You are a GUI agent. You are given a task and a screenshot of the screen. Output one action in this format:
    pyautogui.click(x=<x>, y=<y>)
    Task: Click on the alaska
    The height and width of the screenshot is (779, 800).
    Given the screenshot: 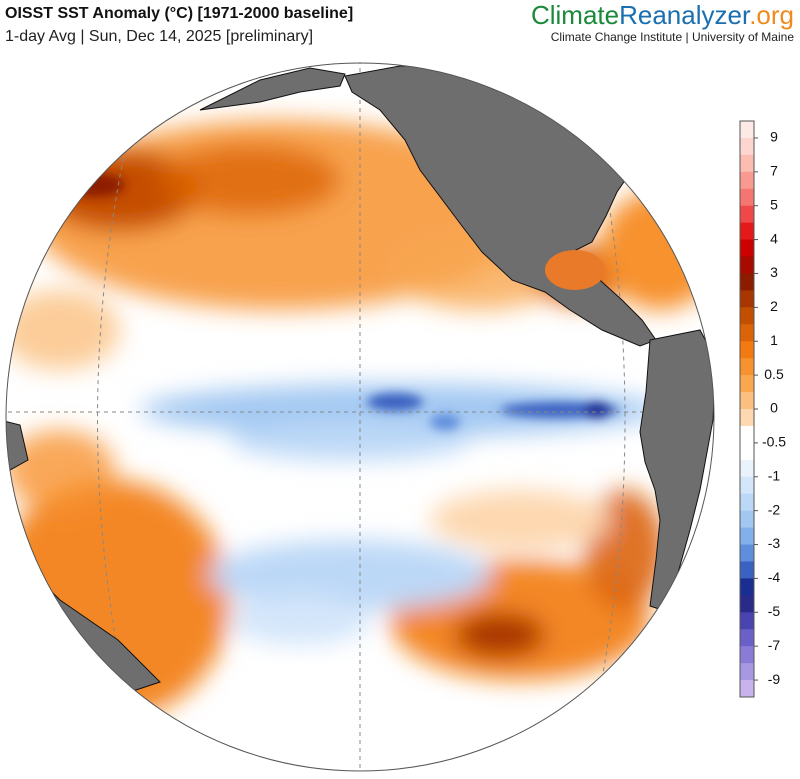 What is the action you would take?
    pyautogui.click(x=272, y=89)
    